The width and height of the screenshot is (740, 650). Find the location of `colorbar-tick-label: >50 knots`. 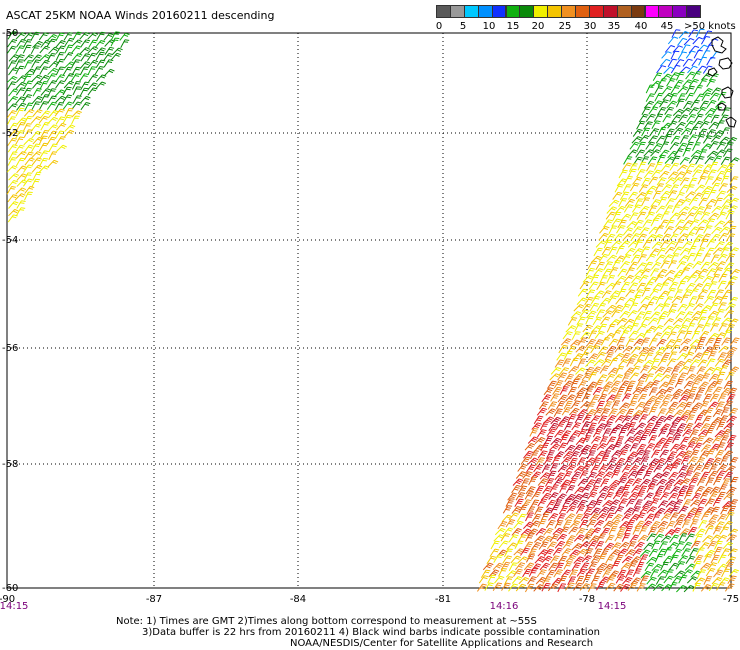

colorbar-tick-label: >50 knots is located at coordinates (710, 26).